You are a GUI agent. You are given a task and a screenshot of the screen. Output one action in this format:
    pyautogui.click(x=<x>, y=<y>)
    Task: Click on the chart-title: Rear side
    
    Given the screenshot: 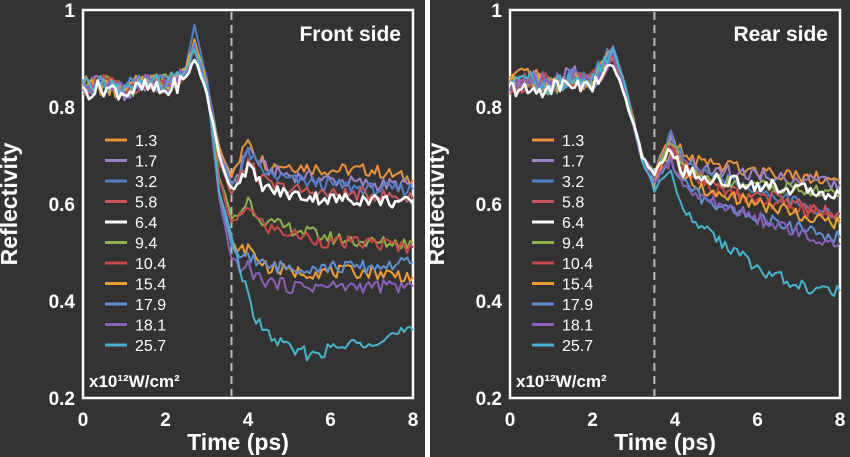 What is the action you would take?
    pyautogui.click(x=780, y=34)
    